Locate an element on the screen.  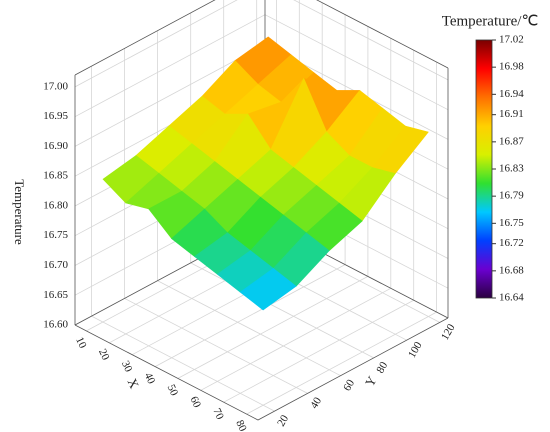
x-tick-label: 10 is located at coordinates (81, 342).